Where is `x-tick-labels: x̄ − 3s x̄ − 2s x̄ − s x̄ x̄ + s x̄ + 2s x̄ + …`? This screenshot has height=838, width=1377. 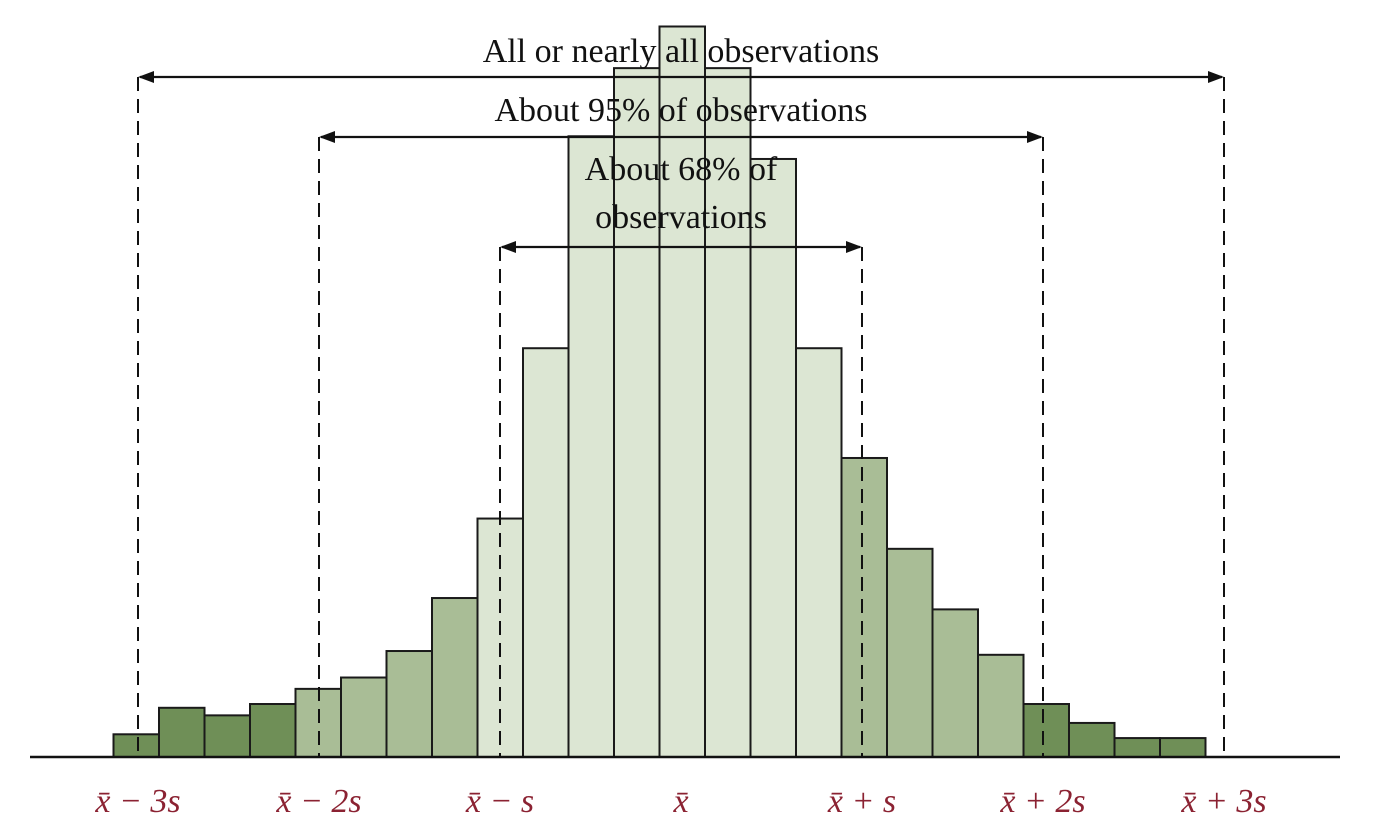 x-tick-labels: x̄ − 3s x̄ − 2s x̄ − s x̄ x̄ + s x̄ + 2s x̄ + … is located at coordinates (680, 801).